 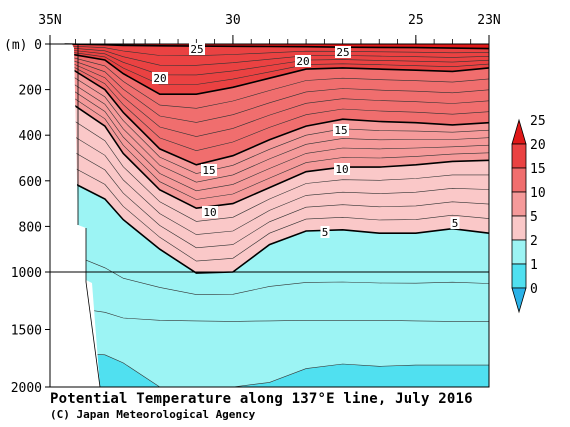 What do you see at coordinates (30, 182) in the screenshot?
I see `y-tick-label: 600` at bounding box center [30, 182].